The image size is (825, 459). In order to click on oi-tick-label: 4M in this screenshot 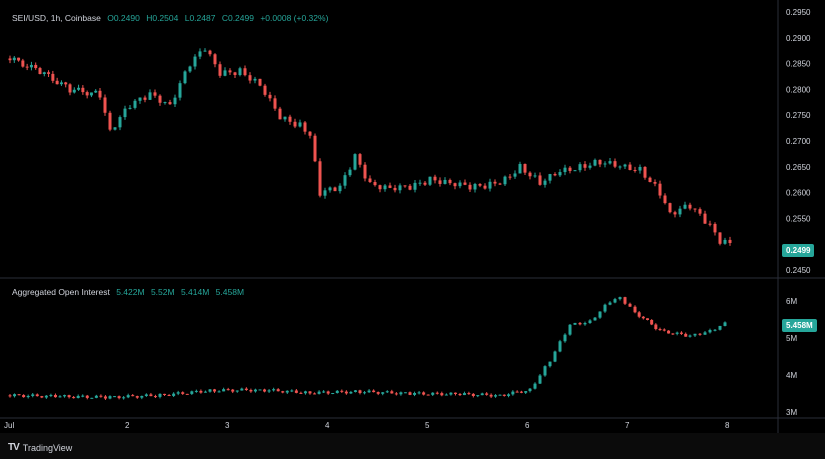, I will do `click(791, 375)`.